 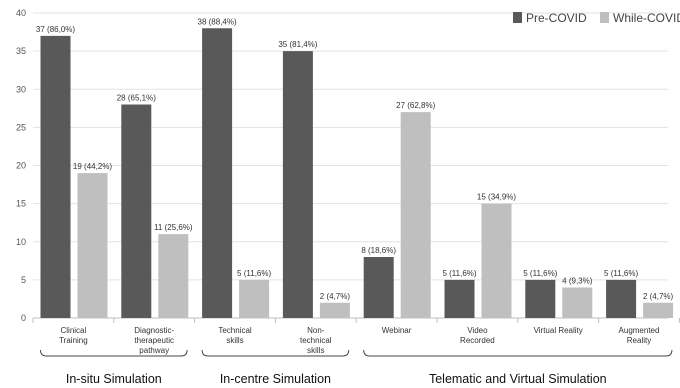 I want to click on data-label: 19 (44,2%), so click(x=92, y=166).